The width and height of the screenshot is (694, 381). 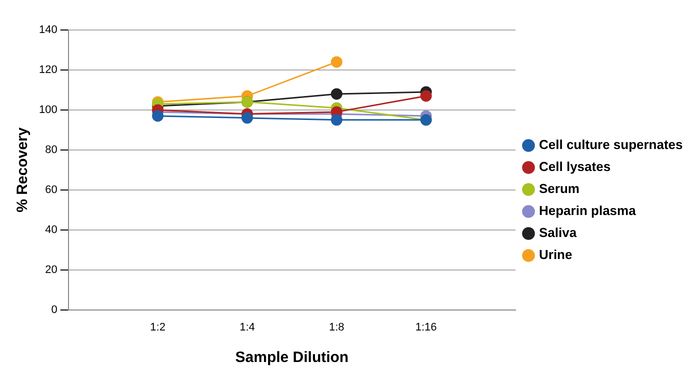 I want to click on legend-label: Urine, so click(x=555, y=254).